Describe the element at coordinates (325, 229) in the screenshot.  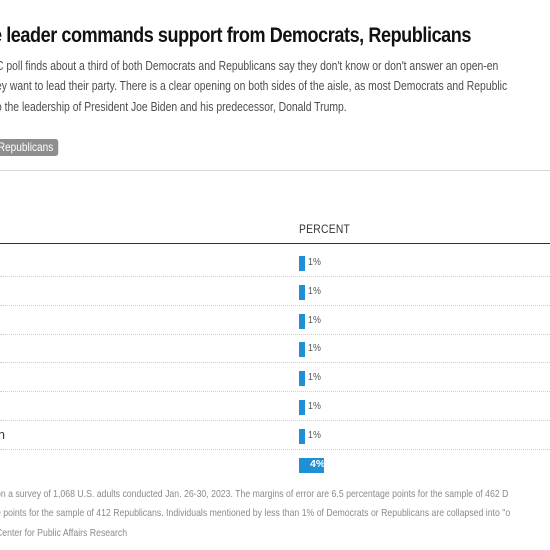
I see `column-header-percent: PERCENT` at that location.